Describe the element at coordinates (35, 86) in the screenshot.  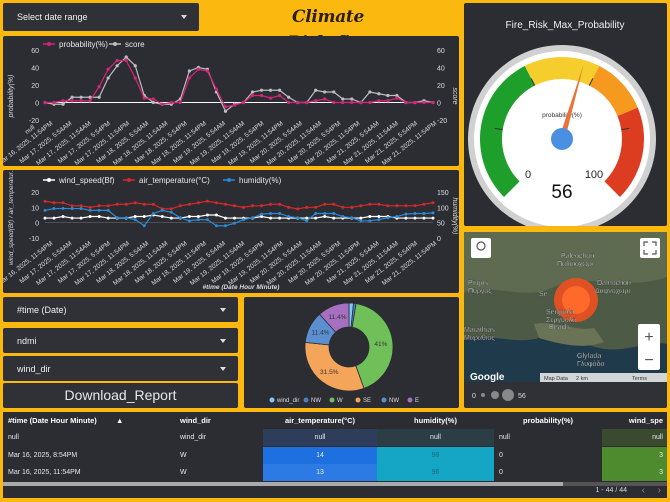
I see `y-tick-label: 20` at that location.